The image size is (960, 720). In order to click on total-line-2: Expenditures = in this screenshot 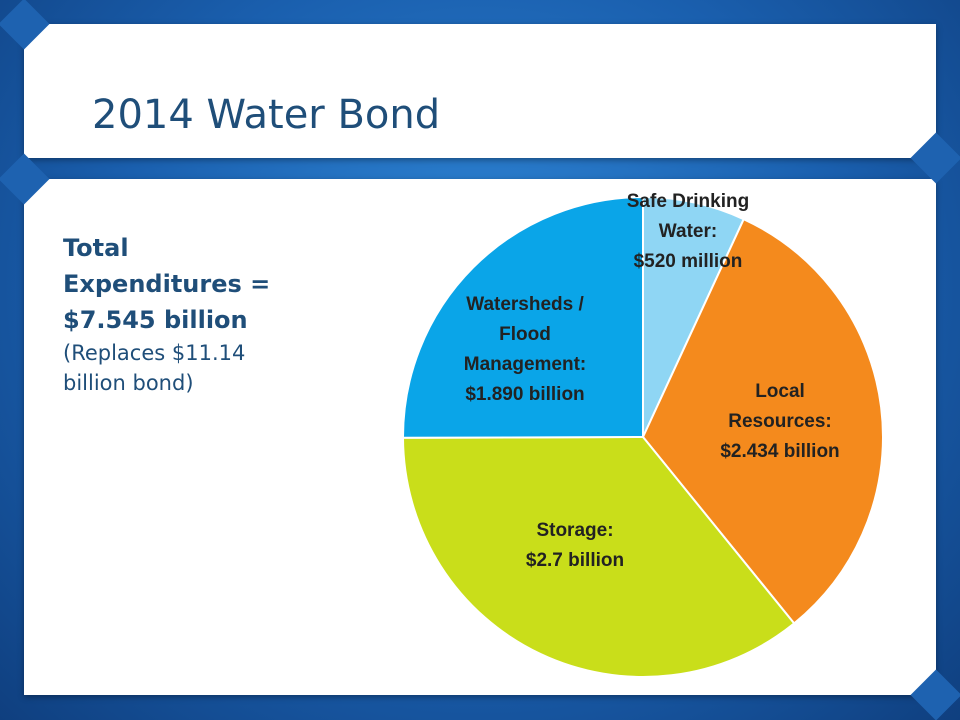, I will do `click(167, 284)`.